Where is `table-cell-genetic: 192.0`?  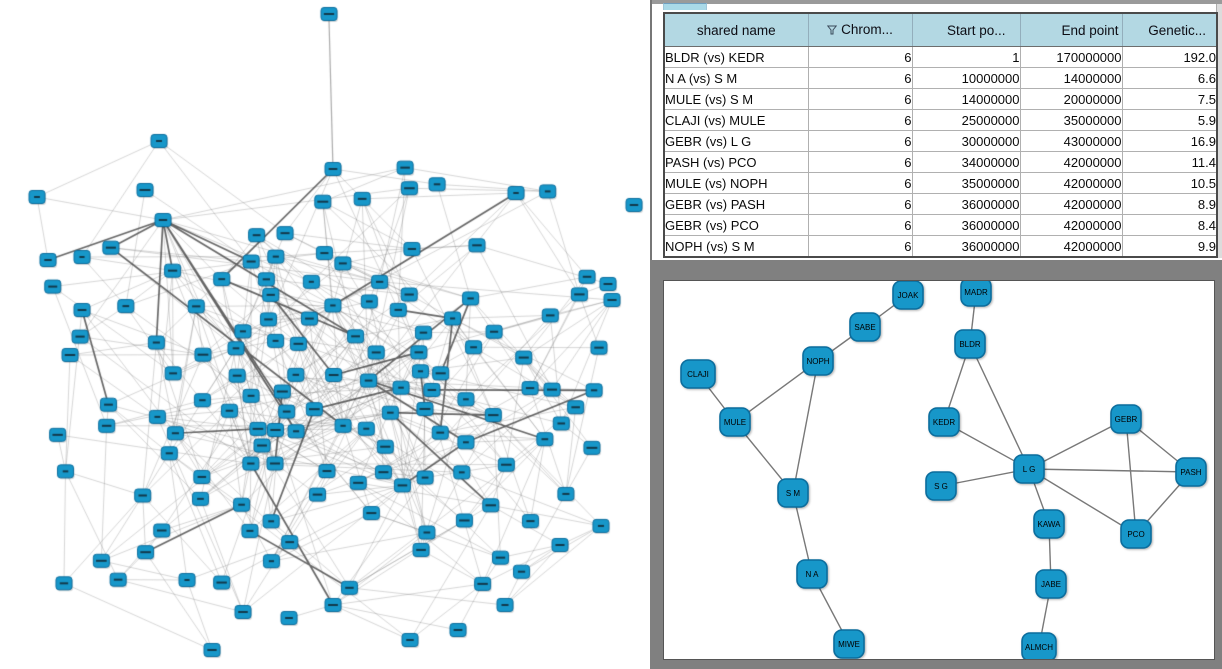 table-cell-genetic: 192.0 is located at coordinates (1169, 57).